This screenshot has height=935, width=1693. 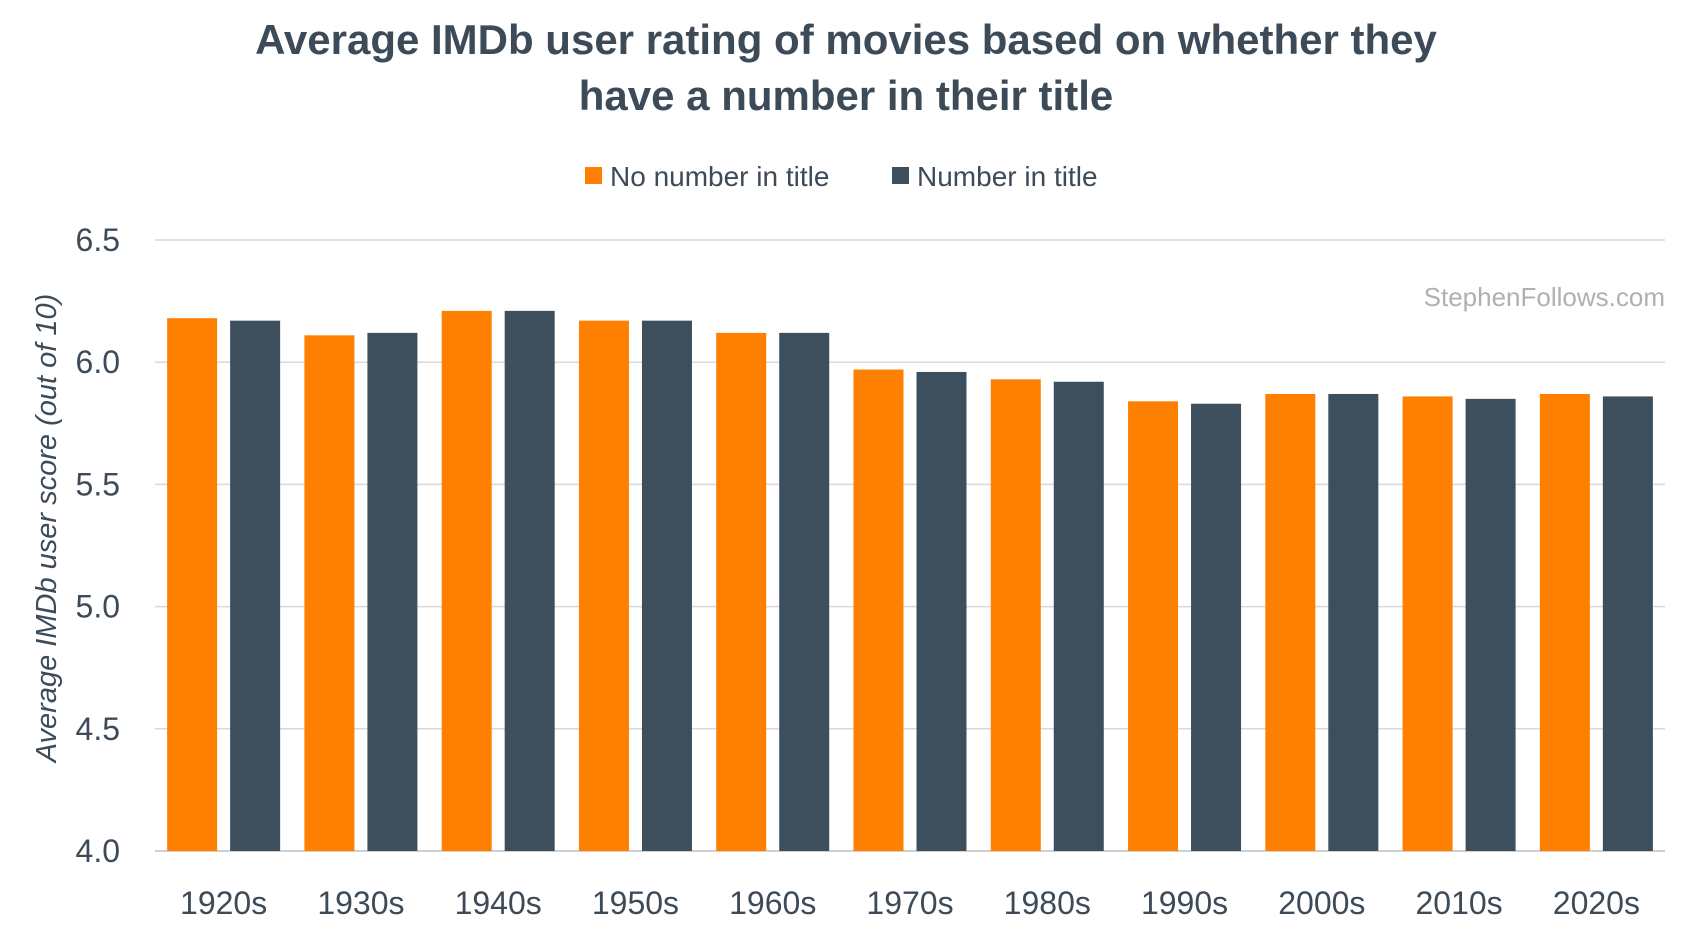 I want to click on x-tick-label: 1930s, so click(x=360, y=903).